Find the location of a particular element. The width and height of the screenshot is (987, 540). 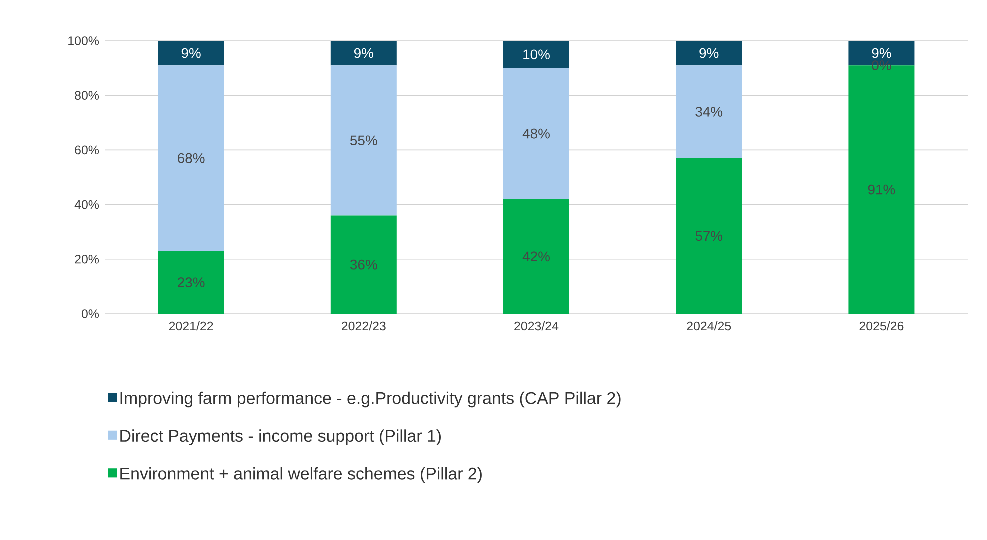

data-label: 55% is located at coordinates (364, 141).